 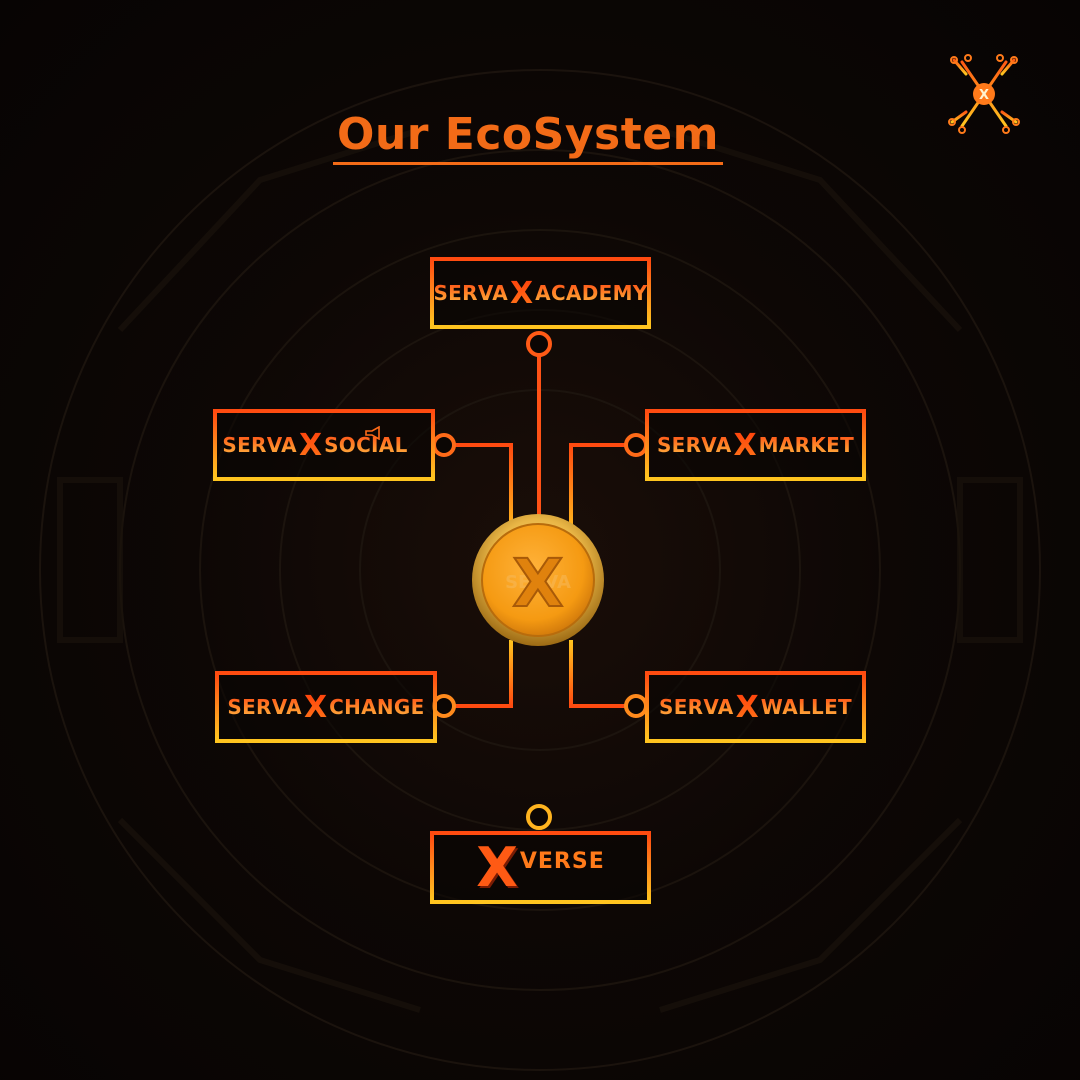 I want to click on node-servax-market: SERVA X MARKET, so click(x=755, y=445).